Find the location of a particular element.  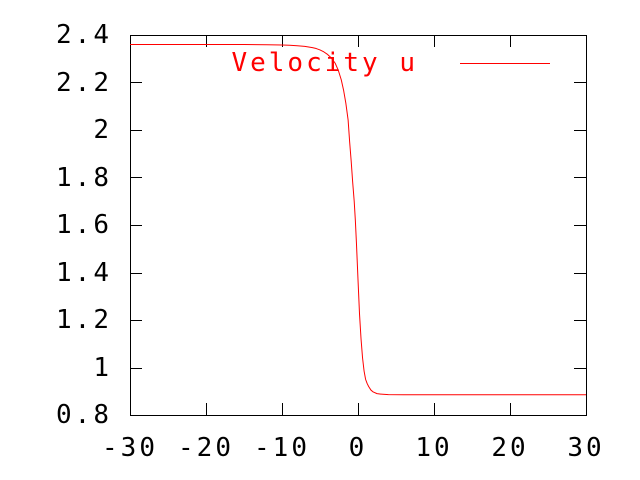

x-tick-label: -10 is located at coordinates (282, 448).